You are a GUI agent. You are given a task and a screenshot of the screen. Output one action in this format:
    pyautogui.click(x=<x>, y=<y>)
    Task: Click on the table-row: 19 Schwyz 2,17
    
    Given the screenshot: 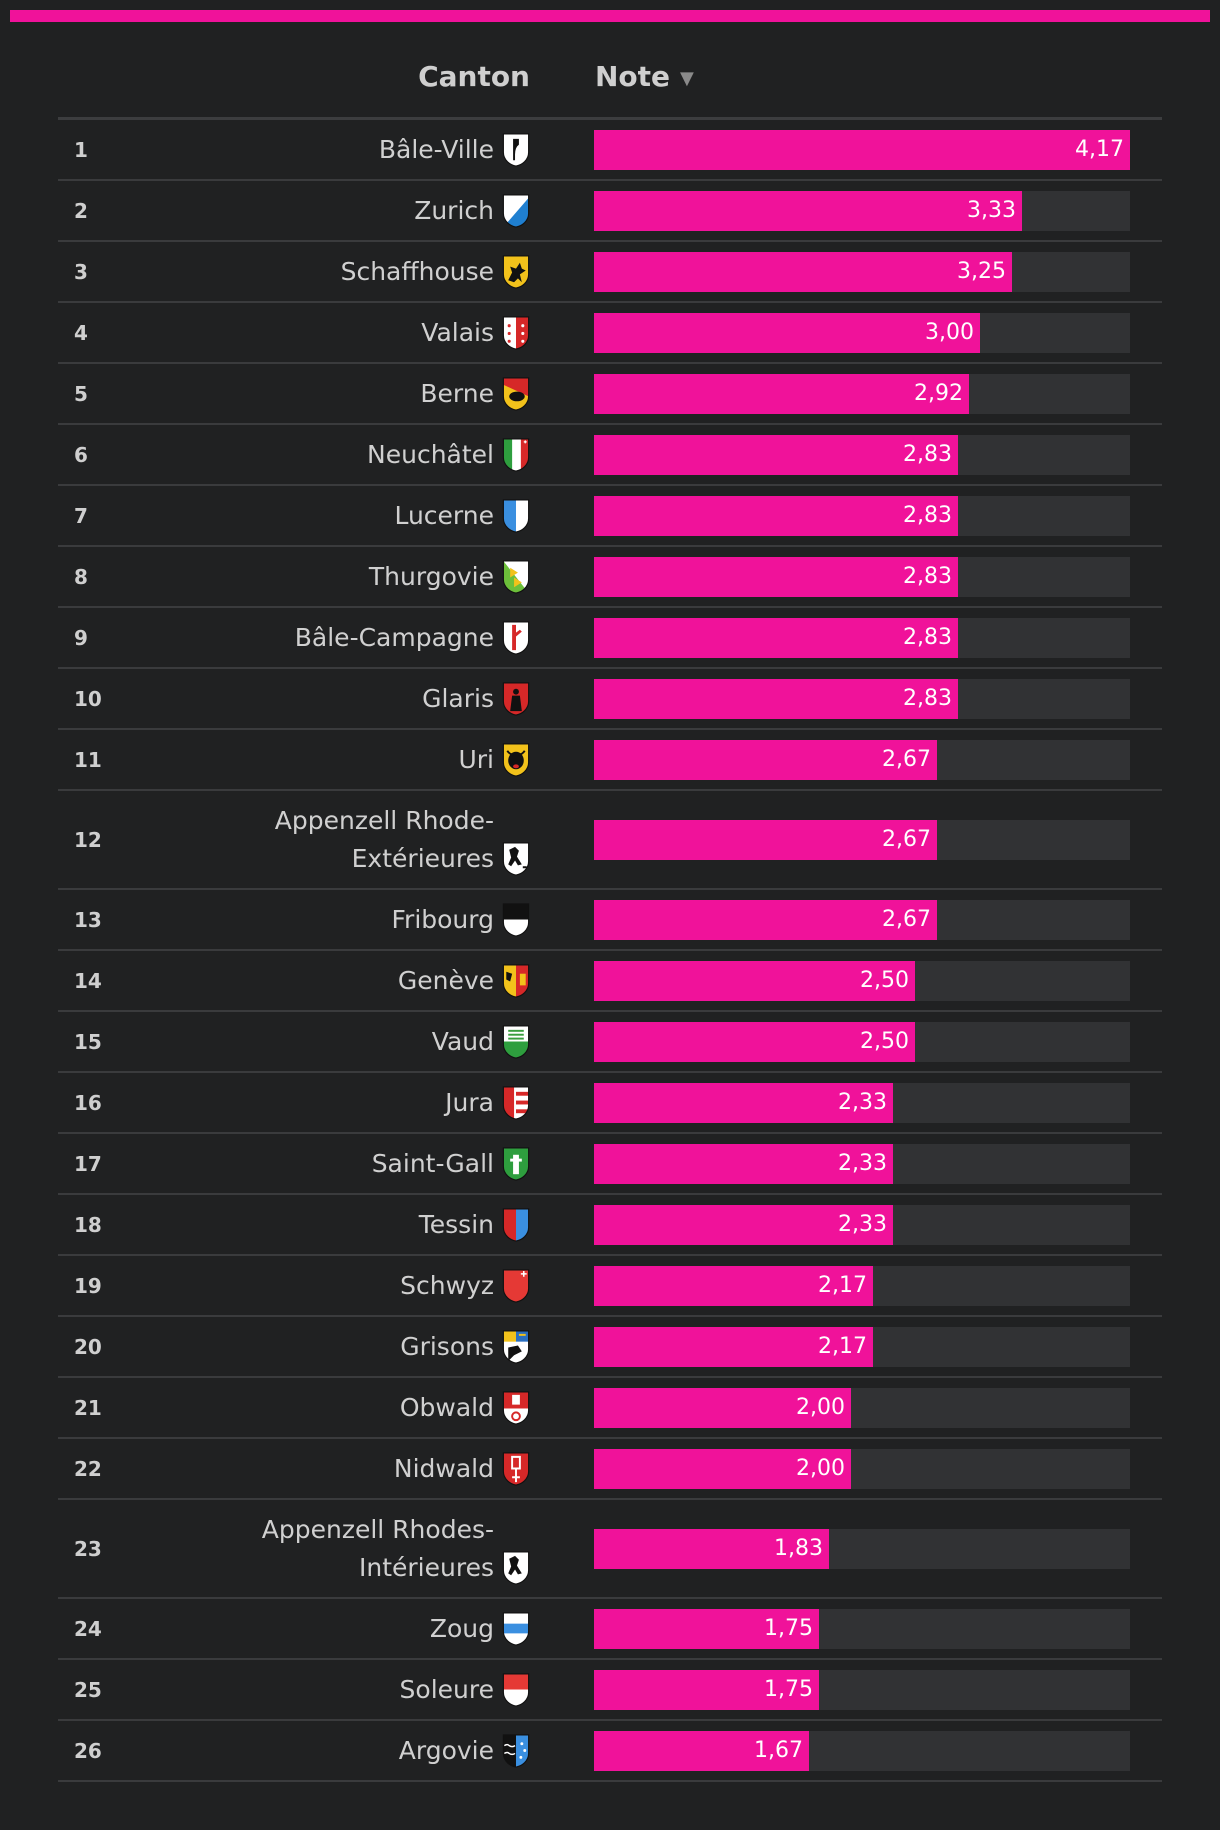 What is the action you would take?
    pyautogui.click(x=610, y=1286)
    